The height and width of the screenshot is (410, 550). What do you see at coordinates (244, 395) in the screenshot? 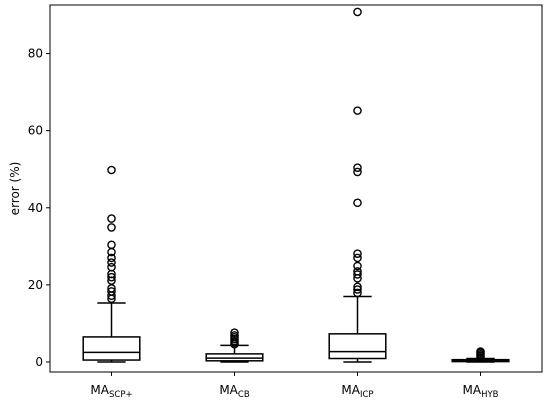
I see `x-tick-label-subscript: CB` at bounding box center [244, 395].